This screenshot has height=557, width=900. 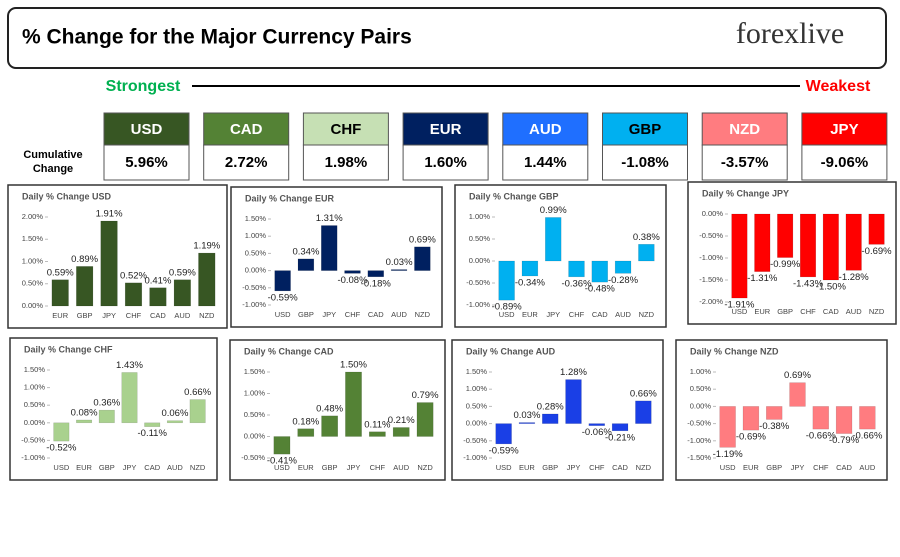 What do you see at coordinates (530, 282) in the screenshot?
I see `value-label: -0.34%` at bounding box center [530, 282].